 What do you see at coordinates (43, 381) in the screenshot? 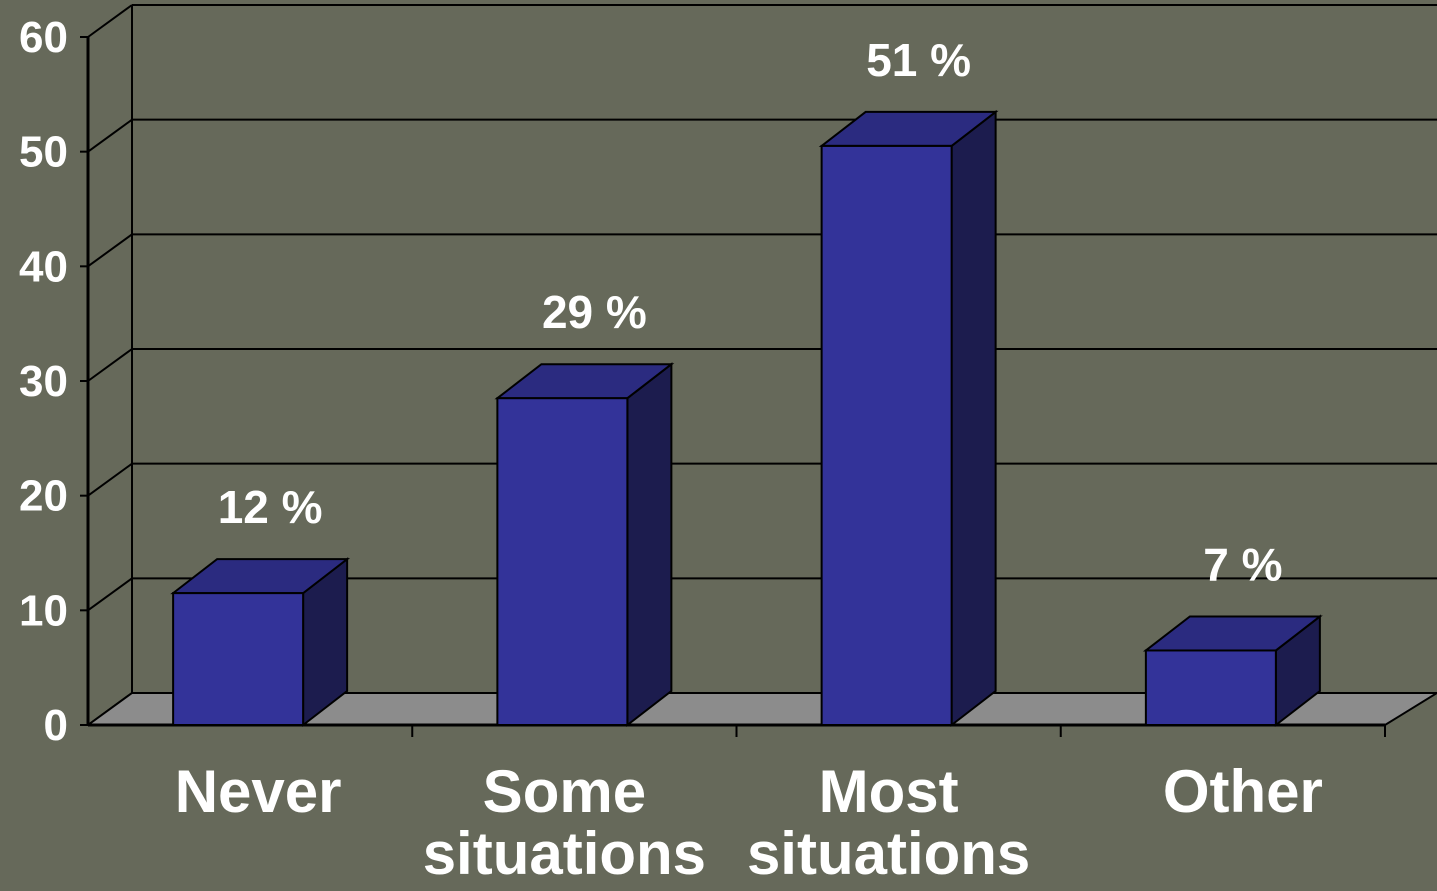
I see `y-tick-label: 30` at bounding box center [43, 381].